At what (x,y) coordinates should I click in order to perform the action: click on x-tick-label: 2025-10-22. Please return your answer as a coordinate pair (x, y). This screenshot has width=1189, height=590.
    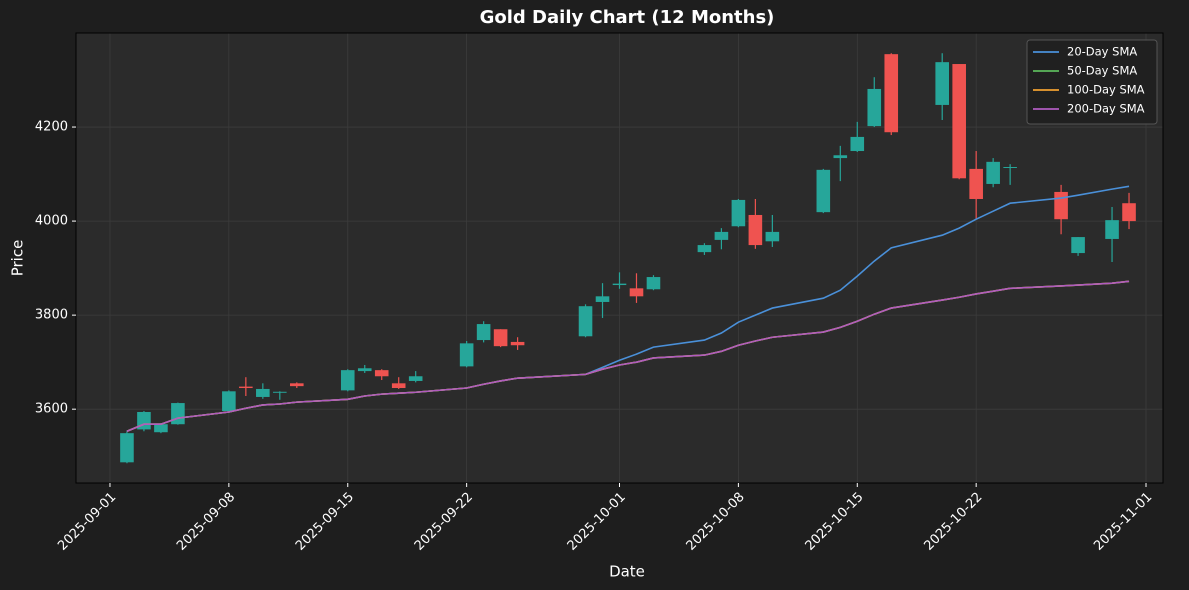
    Looking at the image, I should click on (953, 522).